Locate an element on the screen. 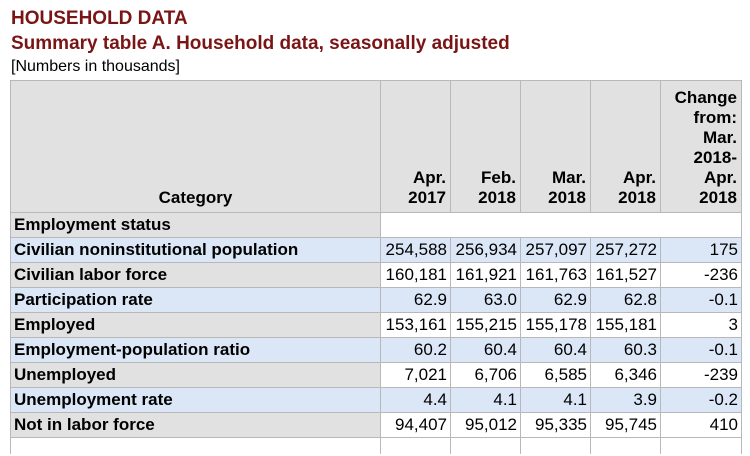 The width and height of the screenshot is (750, 456). table-cell: -236 is located at coordinates (701, 275).